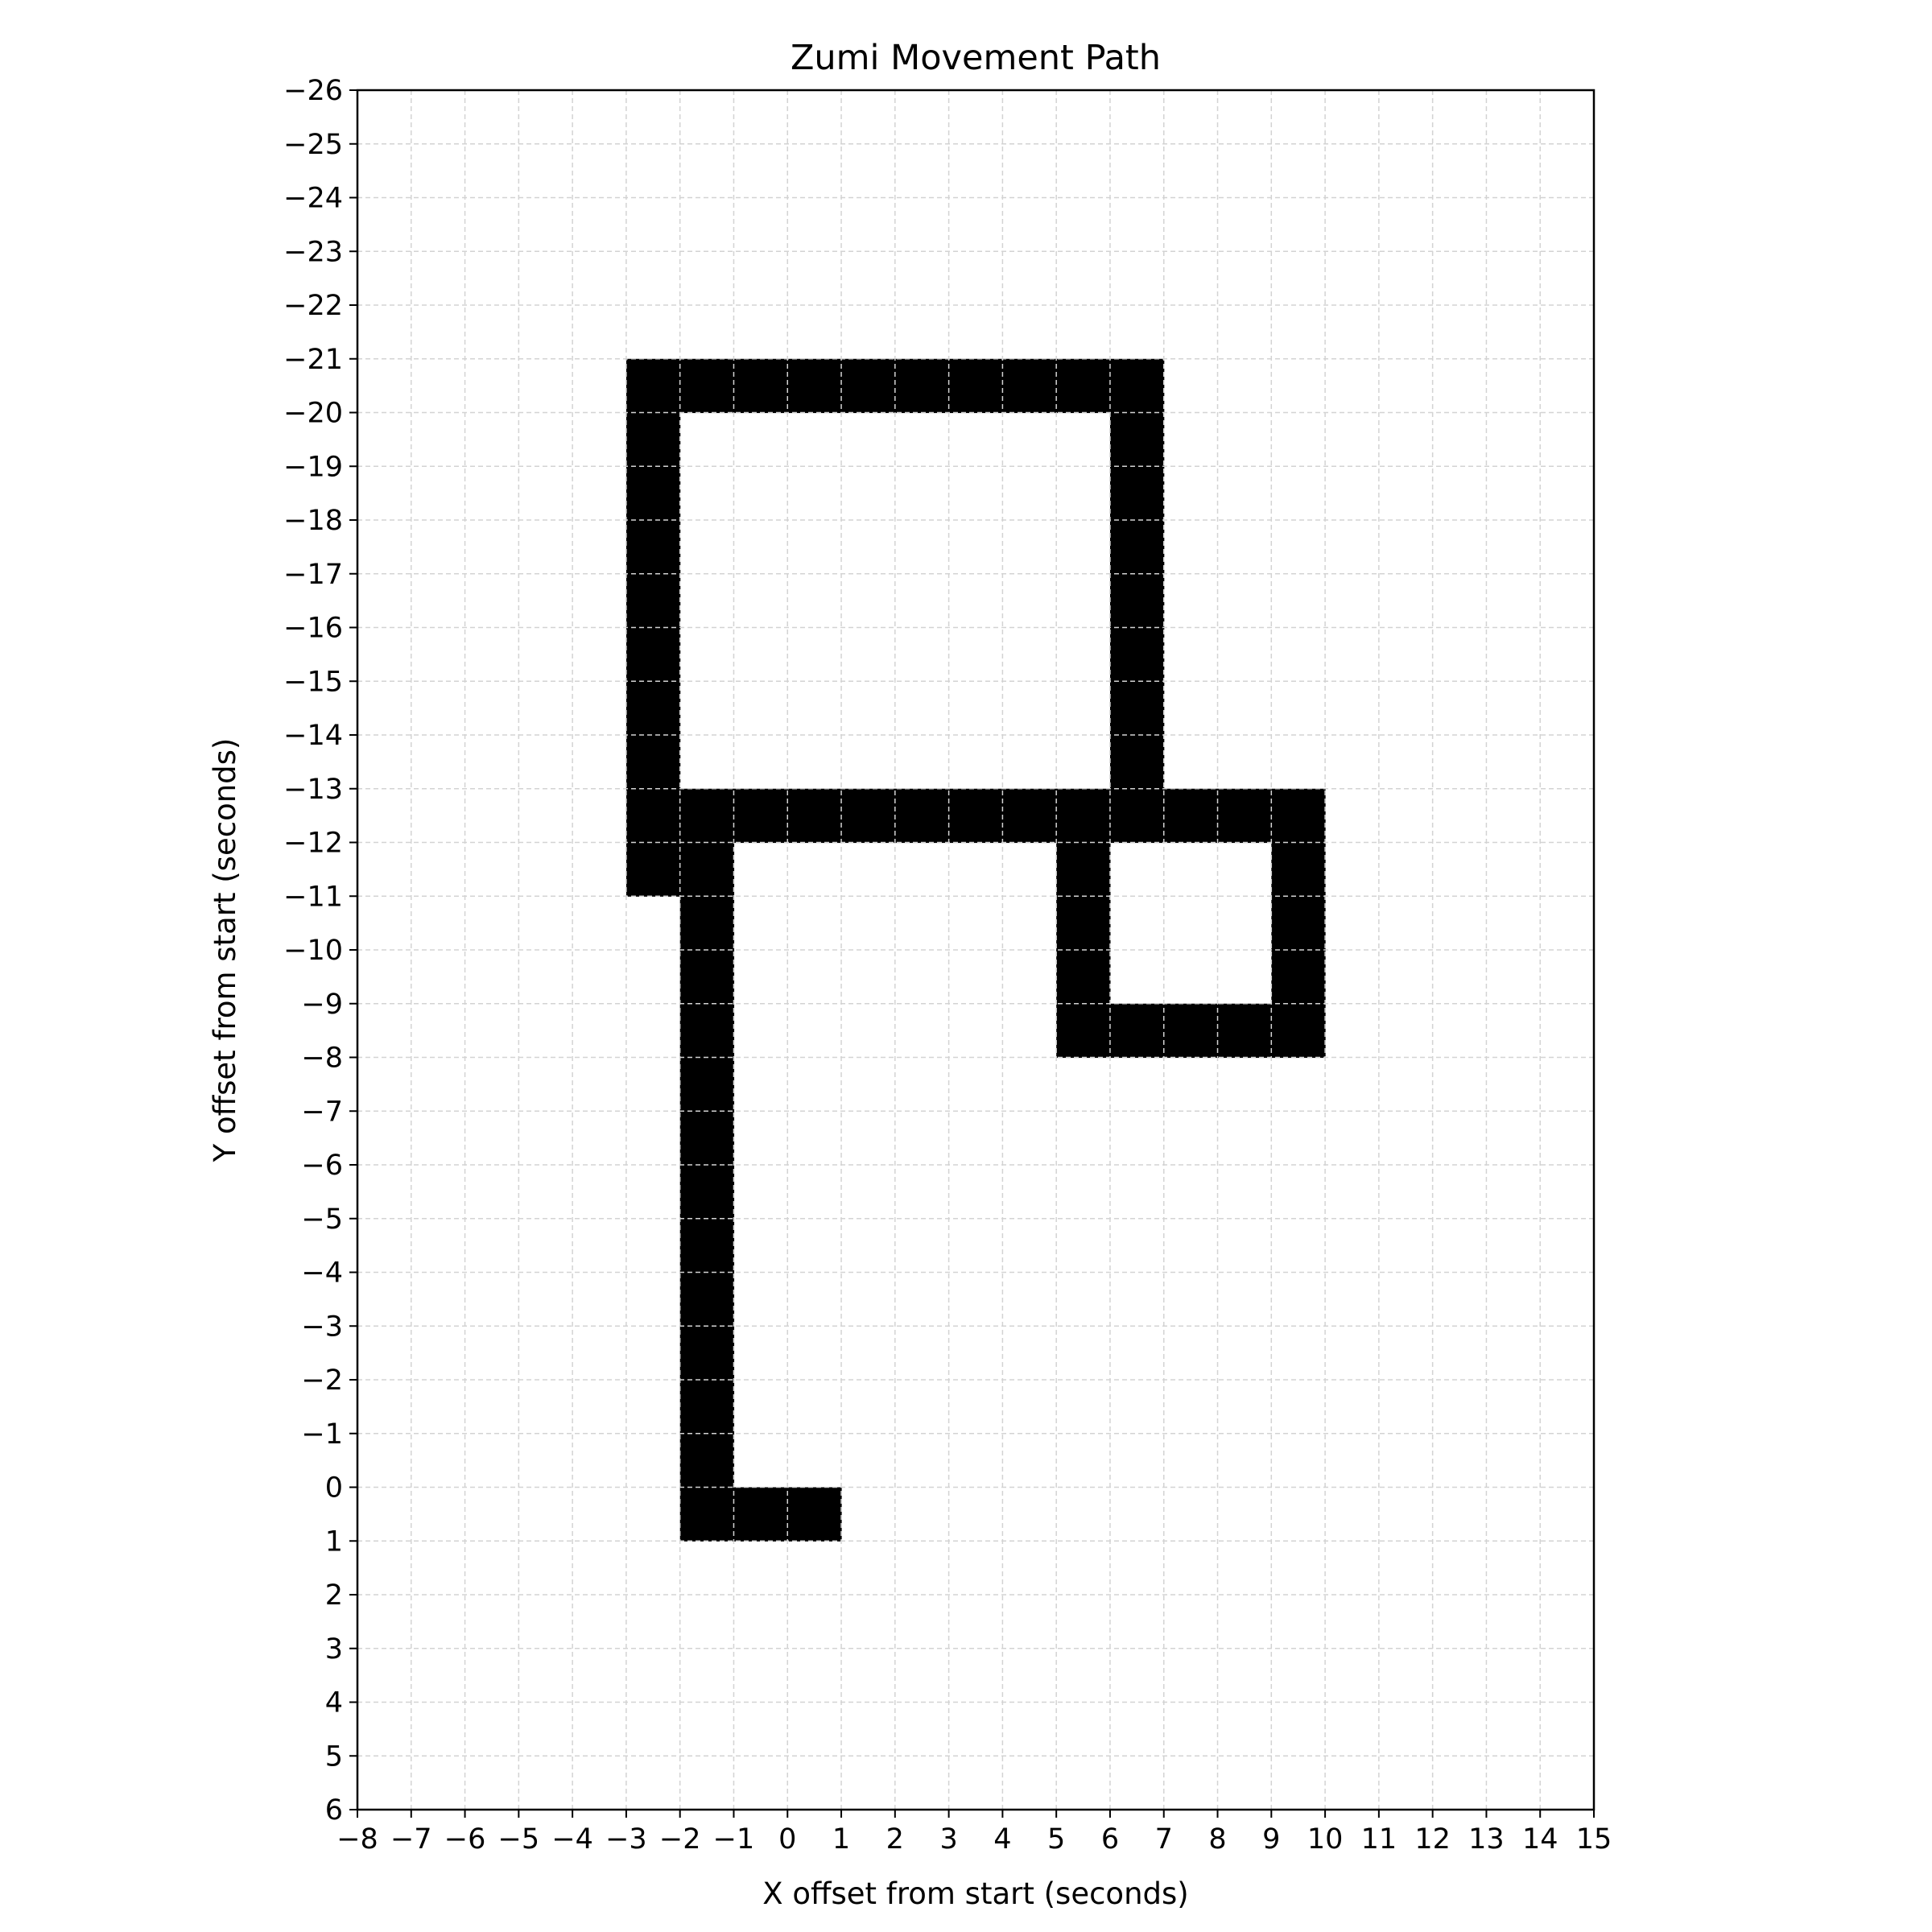 The image size is (1932, 1932). I want to click on y-tick-label: −26, so click(313, 91).